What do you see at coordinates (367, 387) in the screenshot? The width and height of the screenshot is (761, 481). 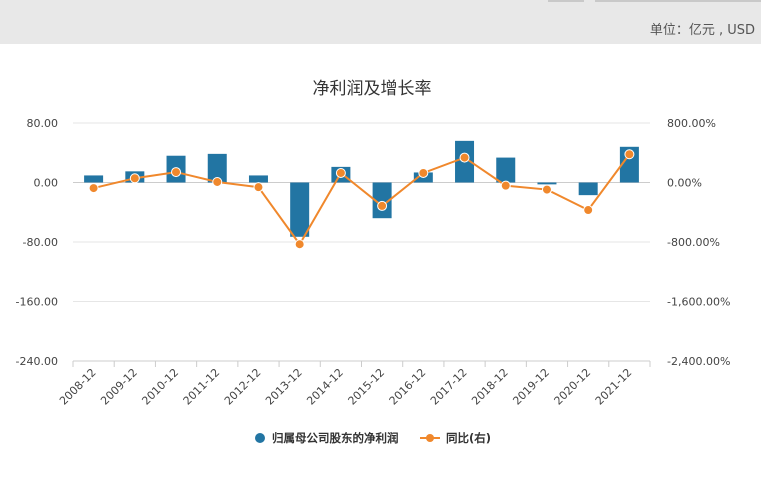 I see `x-axis-tick-label: 2015-12` at bounding box center [367, 387].